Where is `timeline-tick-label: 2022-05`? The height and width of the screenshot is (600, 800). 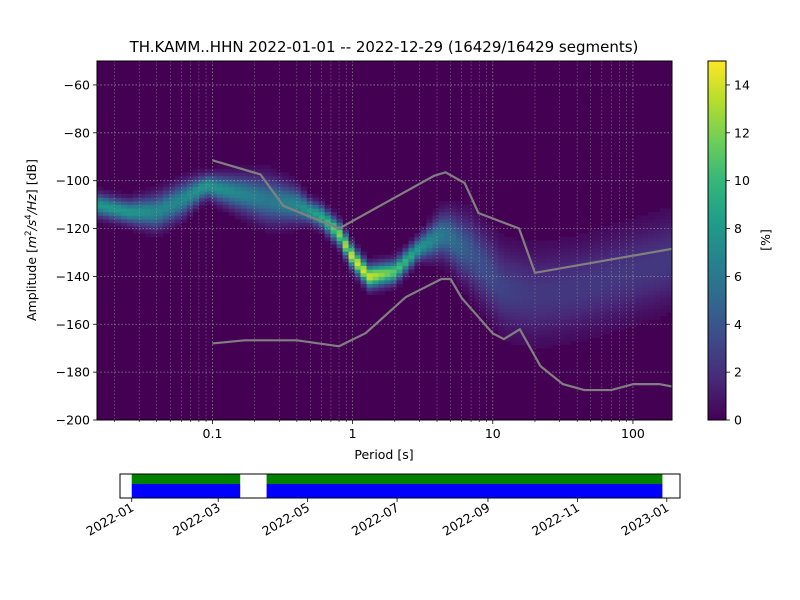 timeline-tick-label: 2022-05 is located at coordinates (285, 519).